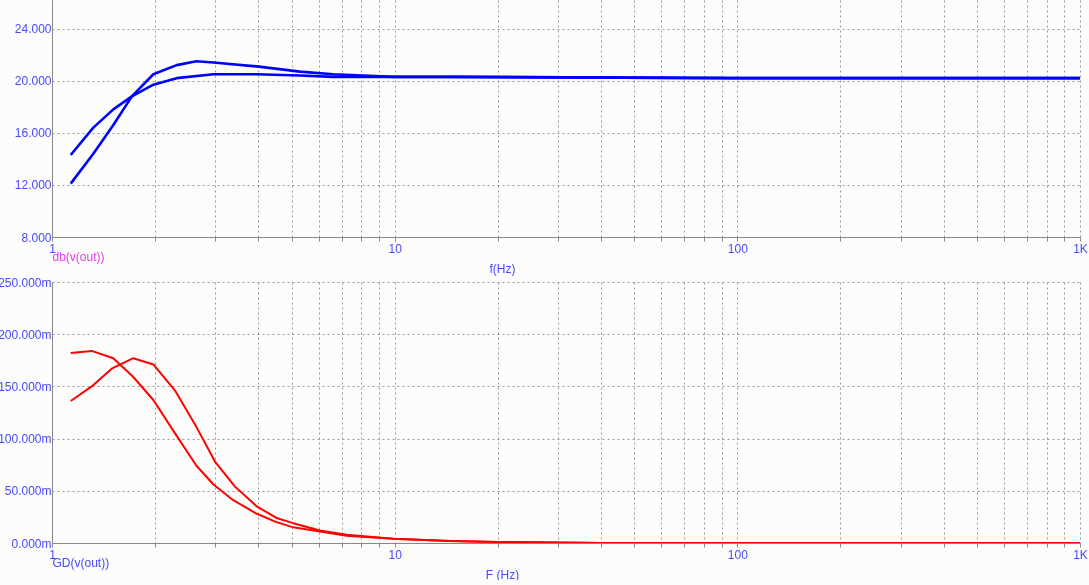  Describe the element at coordinates (31, 543) in the screenshot. I see `y-tick-label: 0.000m` at that location.